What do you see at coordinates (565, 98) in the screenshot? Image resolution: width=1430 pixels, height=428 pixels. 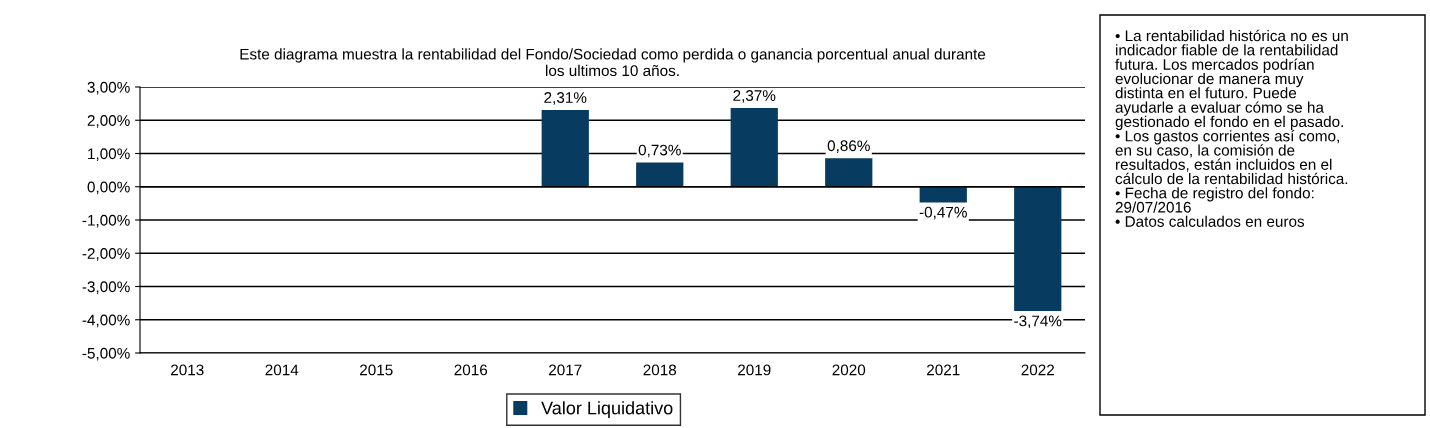 I see `data-label: 2,31%` at bounding box center [565, 98].